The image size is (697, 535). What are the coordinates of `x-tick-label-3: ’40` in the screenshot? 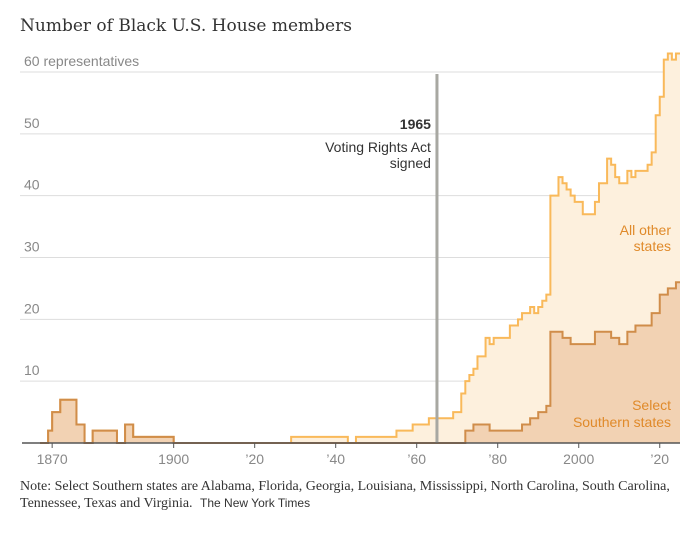 It's located at (335, 459).